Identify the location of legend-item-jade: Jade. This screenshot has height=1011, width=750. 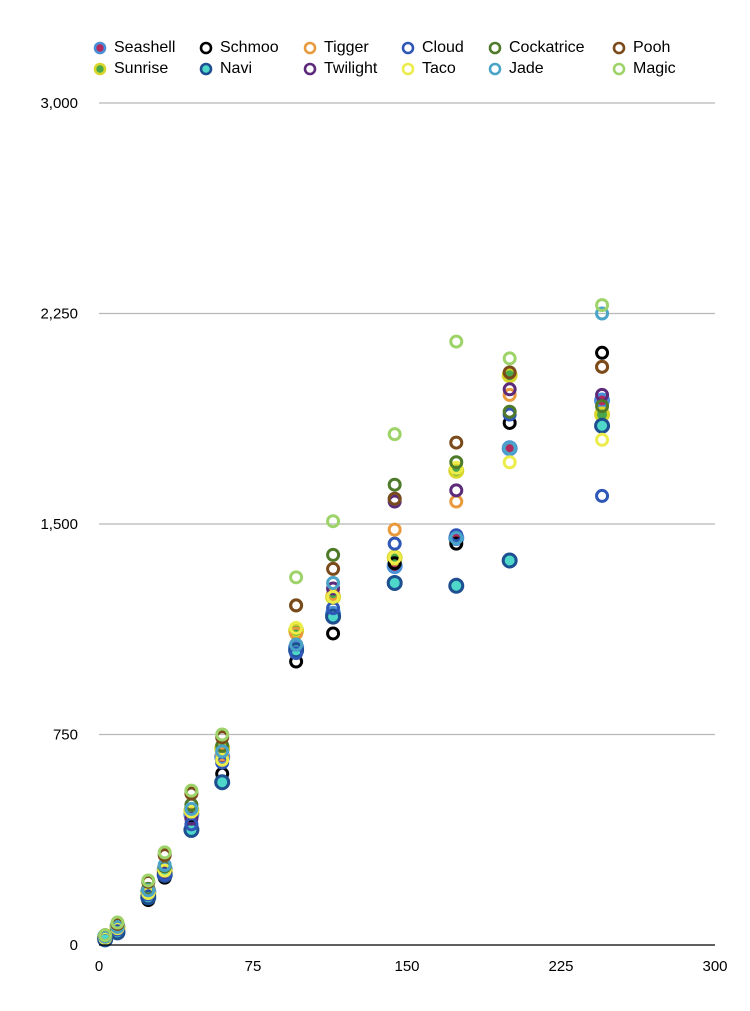
(515, 69).